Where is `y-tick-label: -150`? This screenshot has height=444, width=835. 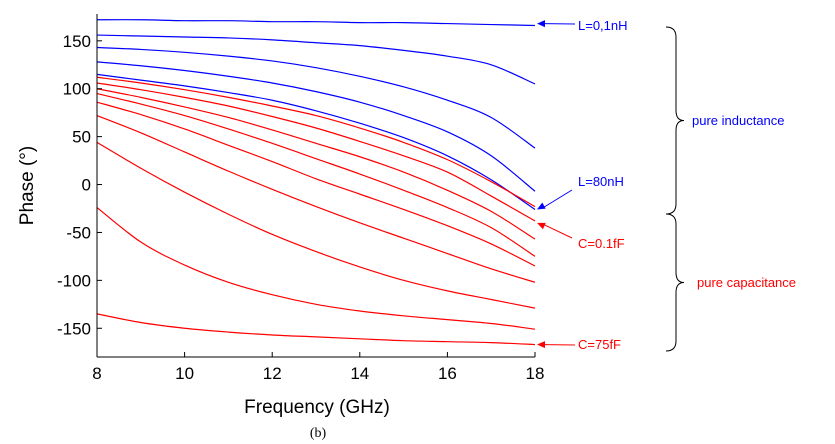
y-tick-label: -150 is located at coordinates (74, 328).